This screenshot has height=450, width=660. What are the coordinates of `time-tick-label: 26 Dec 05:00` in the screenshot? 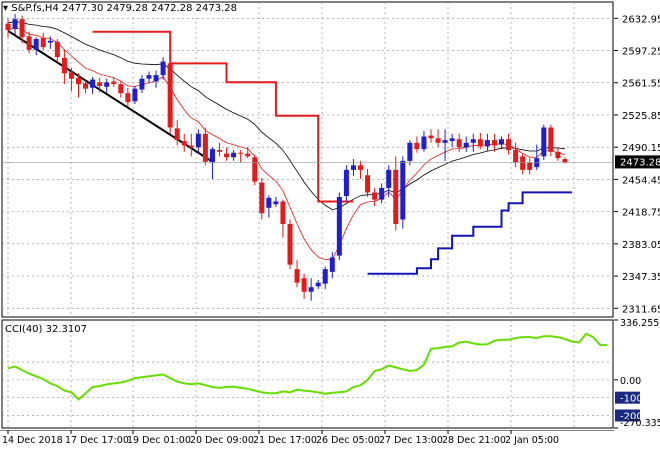 It's located at (348, 440).